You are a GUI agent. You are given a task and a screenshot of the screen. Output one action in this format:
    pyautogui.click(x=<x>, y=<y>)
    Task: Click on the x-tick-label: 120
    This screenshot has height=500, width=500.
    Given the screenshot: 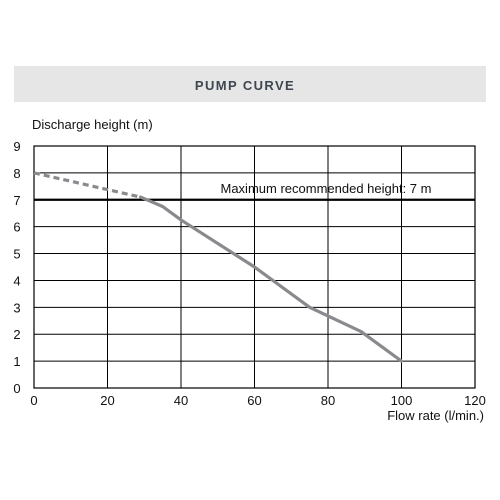 What is the action you would take?
    pyautogui.click(x=475, y=400)
    